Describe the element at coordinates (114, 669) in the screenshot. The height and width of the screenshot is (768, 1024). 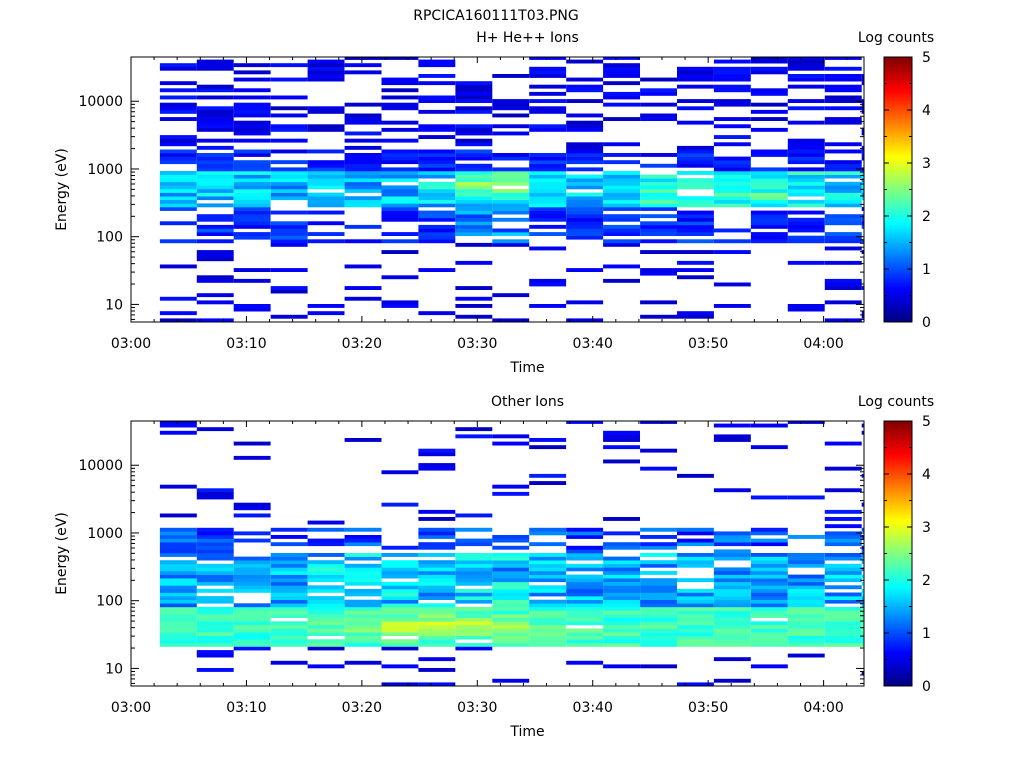
I see `y-tick-label: 10` at that location.